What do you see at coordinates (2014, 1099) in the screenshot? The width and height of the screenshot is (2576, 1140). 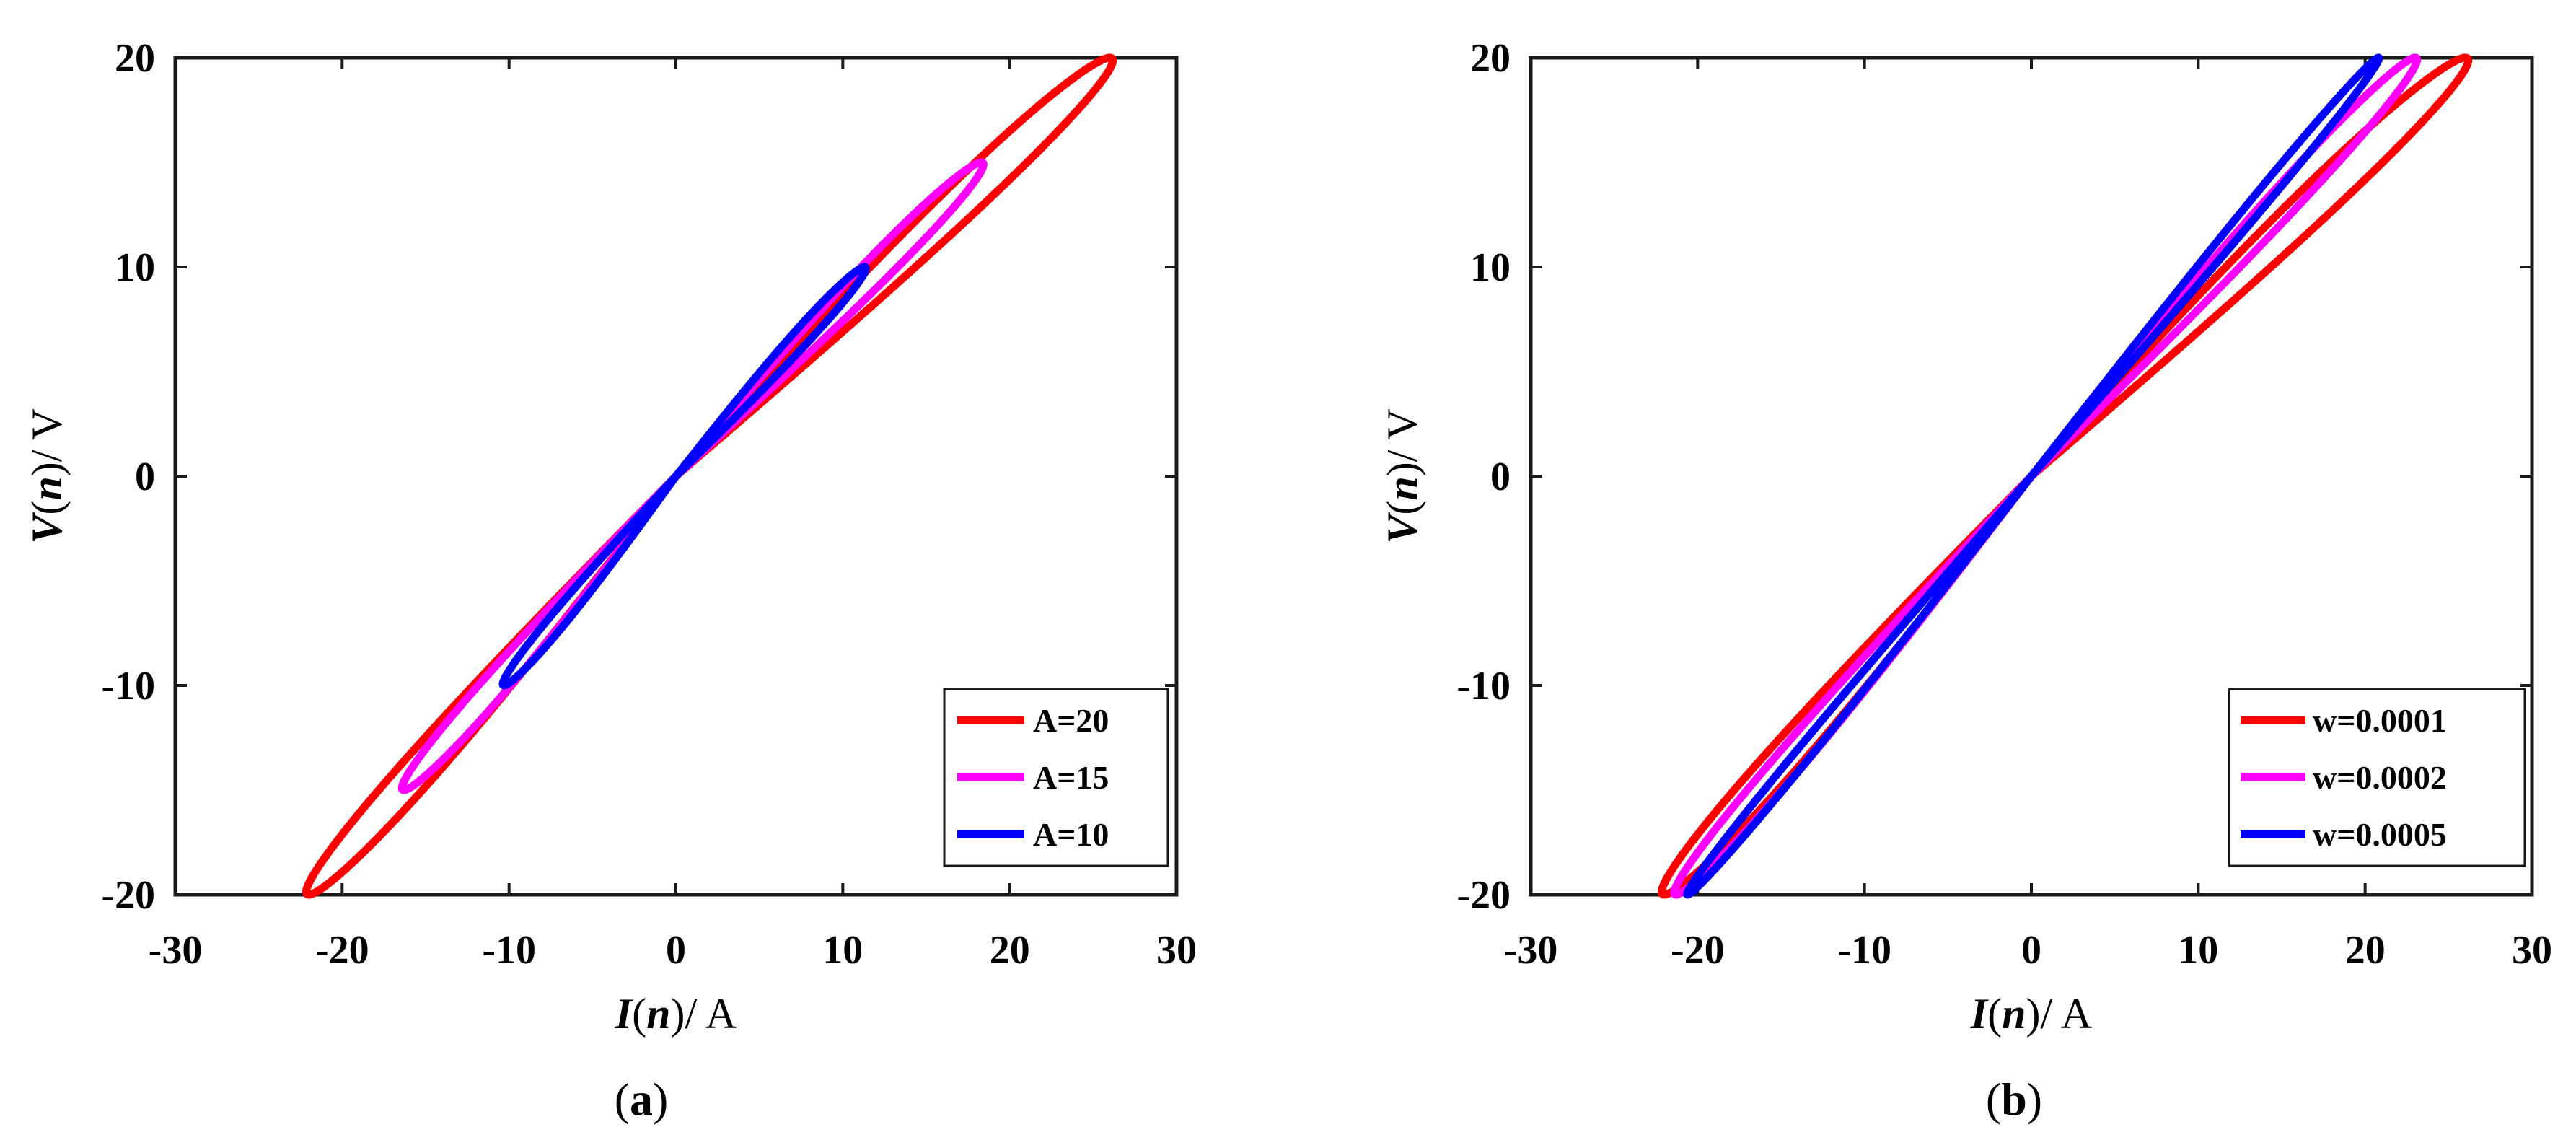 I see `panel-caption: (b)` at bounding box center [2014, 1099].